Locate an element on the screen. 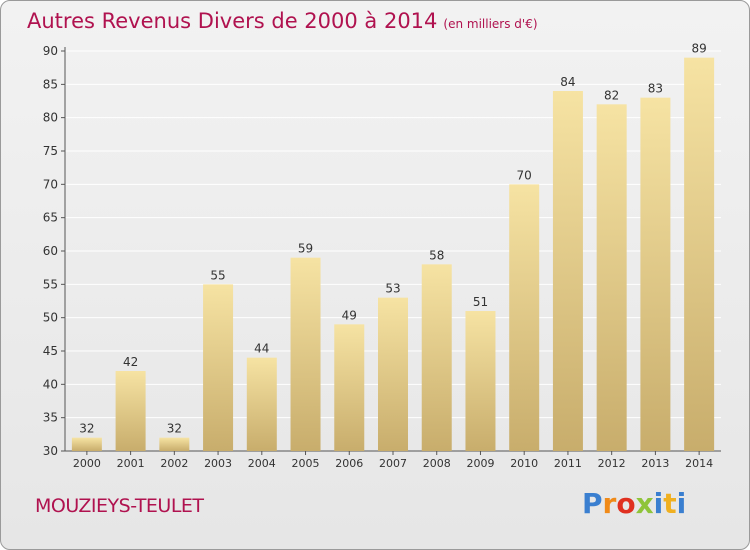 The image size is (750, 550). x-tick-label-2010: 2010 is located at coordinates (524, 463).